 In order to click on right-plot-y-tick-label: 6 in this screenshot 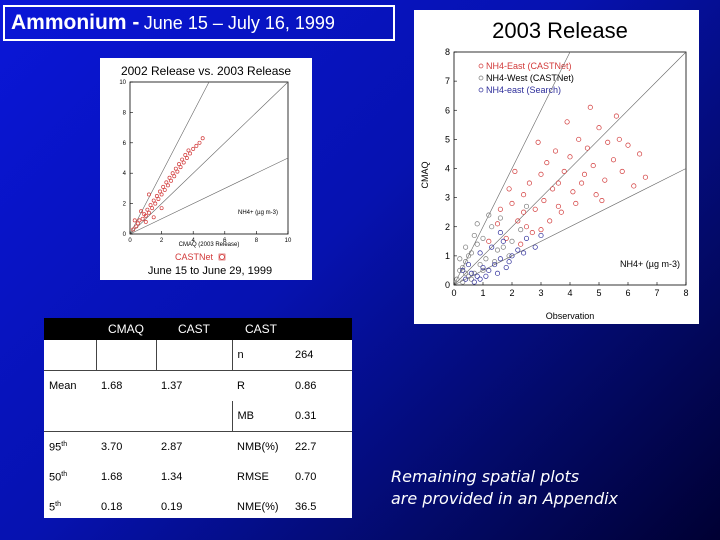, I will do `click(447, 110)`.